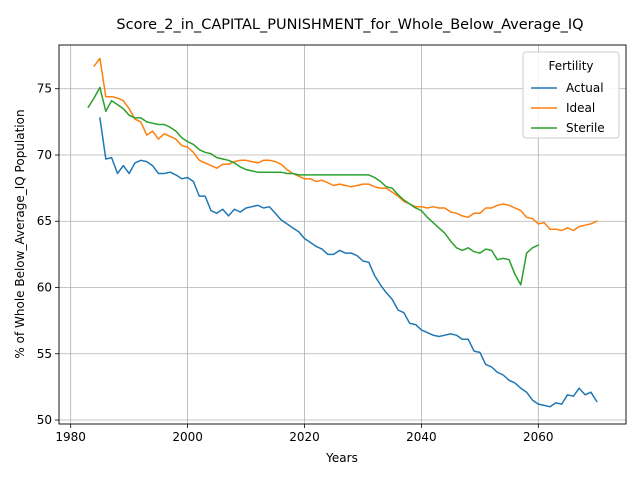 This screenshot has width=640, height=480. I want to click on x-axis-label: Years, so click(341, 458).